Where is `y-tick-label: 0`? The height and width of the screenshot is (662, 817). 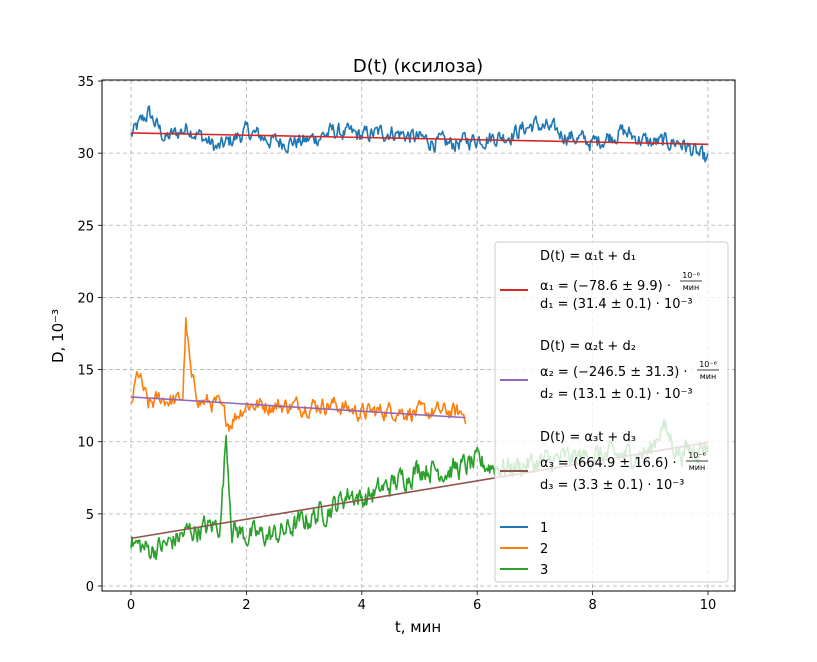
y-tick-label: 0 is located at coordinates (90, 587).